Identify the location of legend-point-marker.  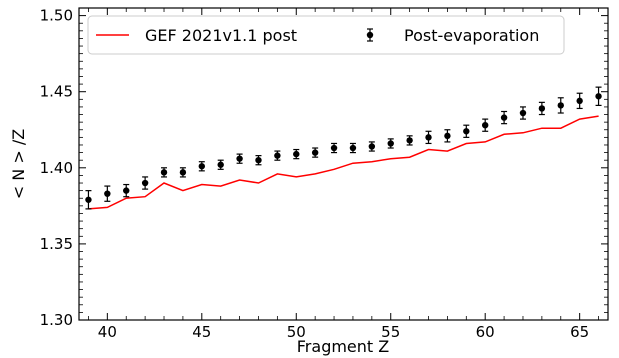
(370, 35).